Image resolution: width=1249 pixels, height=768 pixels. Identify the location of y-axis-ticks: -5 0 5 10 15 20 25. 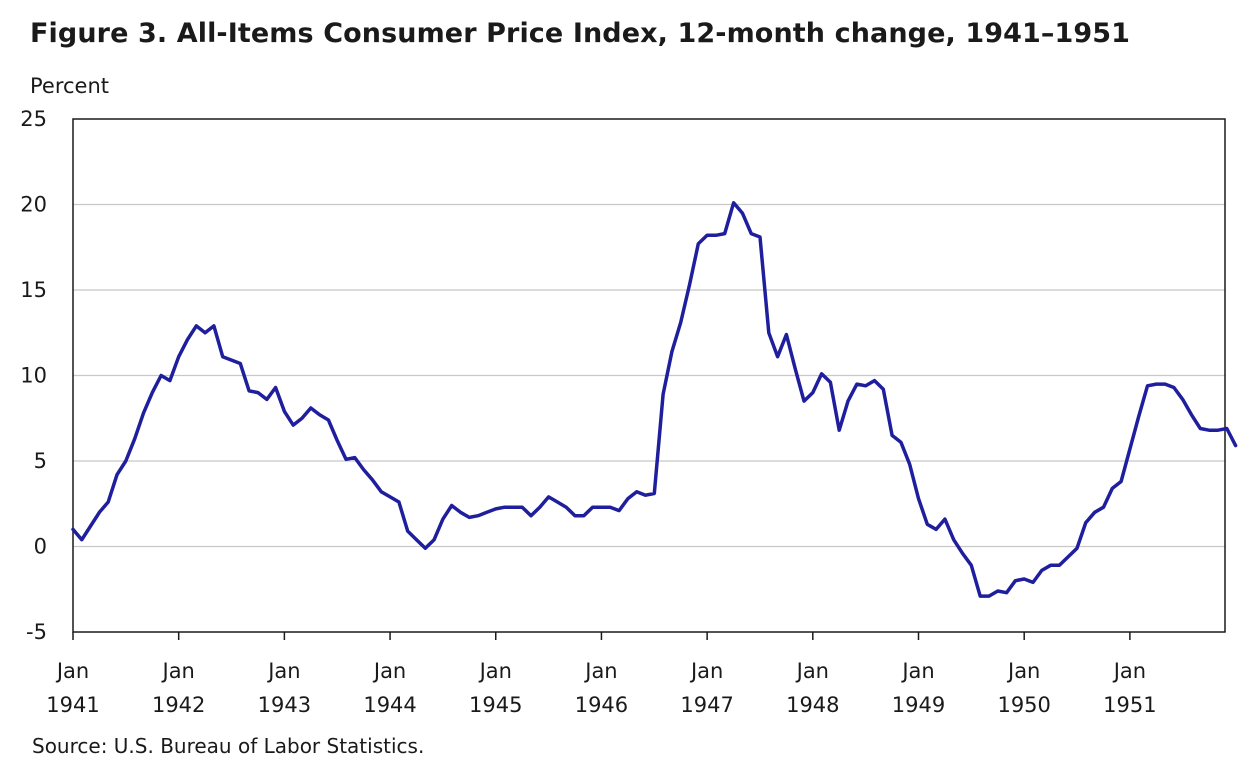
(33, 375).